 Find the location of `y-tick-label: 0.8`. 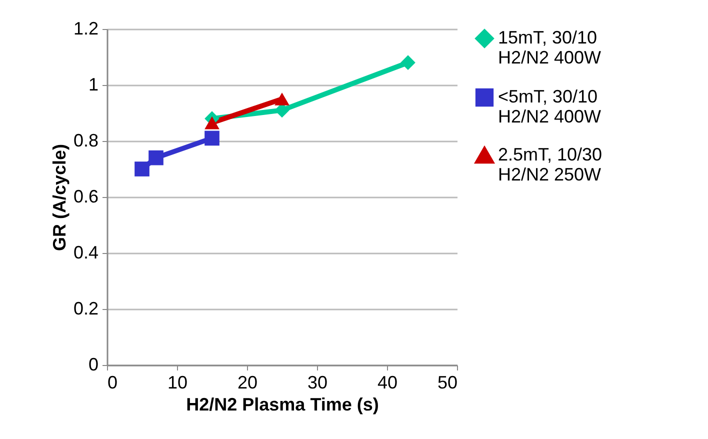

y-tick-label: 0.8 is located at coordinates (85, 140).